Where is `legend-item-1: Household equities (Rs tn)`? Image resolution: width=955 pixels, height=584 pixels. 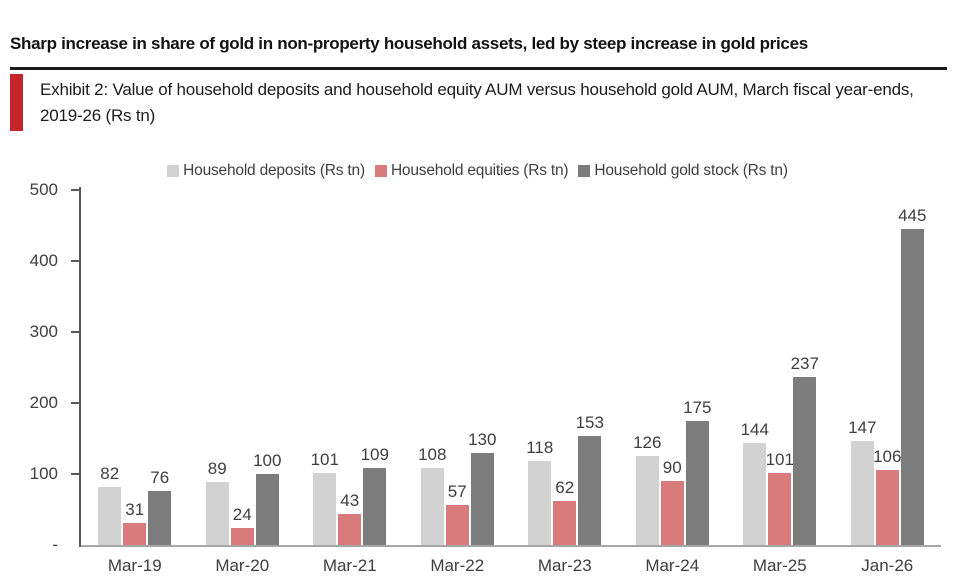 legend-item-1: Household equities (Rs tn) is located at coordinates (471, 171).